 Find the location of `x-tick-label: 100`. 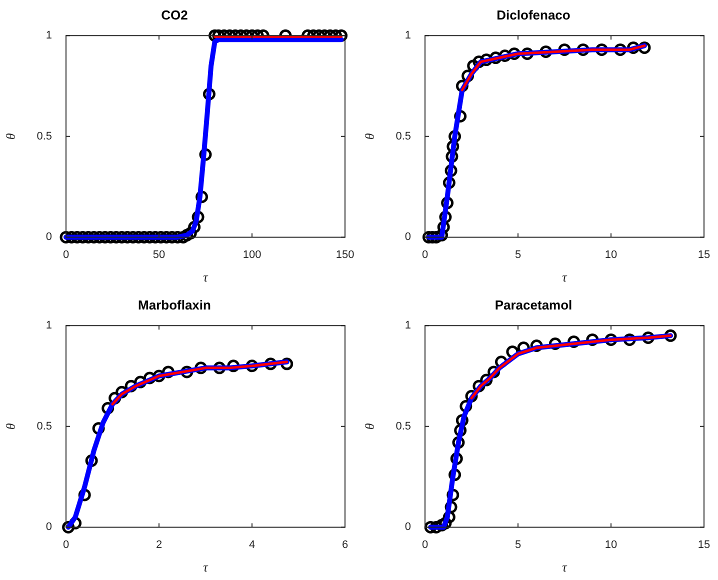

x-tick-label: 100 is located at coordinates (252, 254).